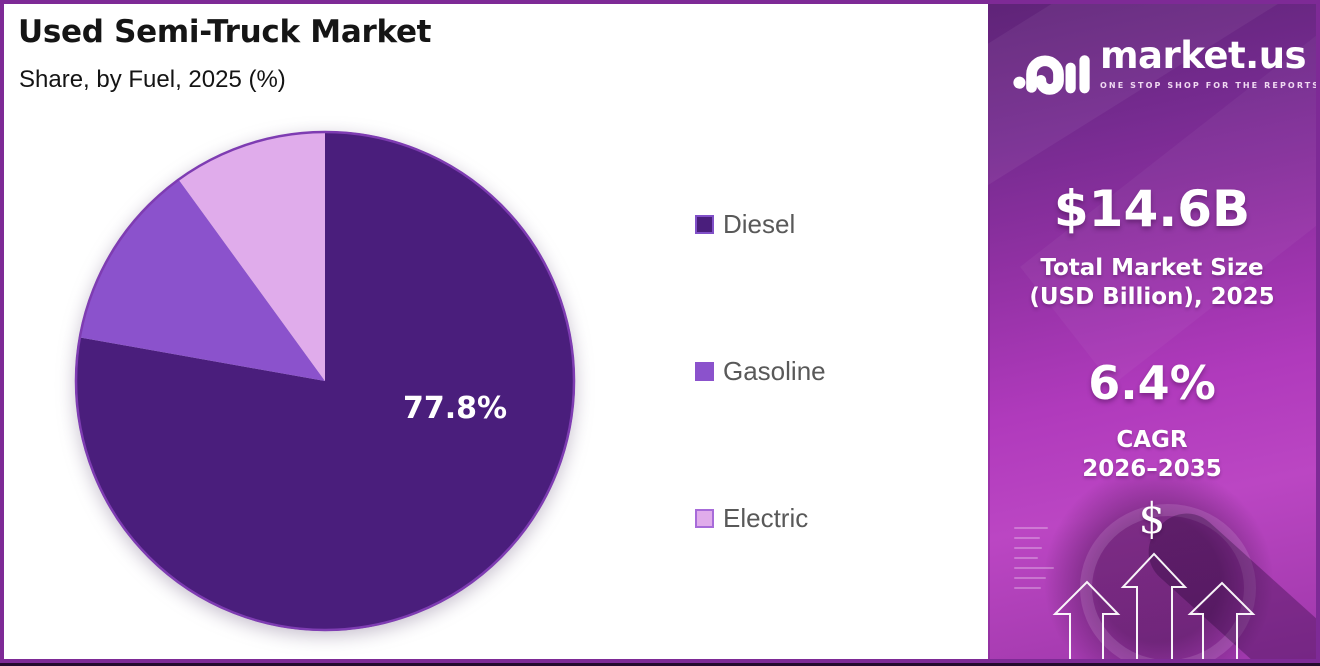 The image size is (1320, 666). What do you see at coordinates (152, 79) in the screenshot?
I see `chart-subtitle: Share, by Fuel, 2025 (%)` at bounding box center [152, 79].